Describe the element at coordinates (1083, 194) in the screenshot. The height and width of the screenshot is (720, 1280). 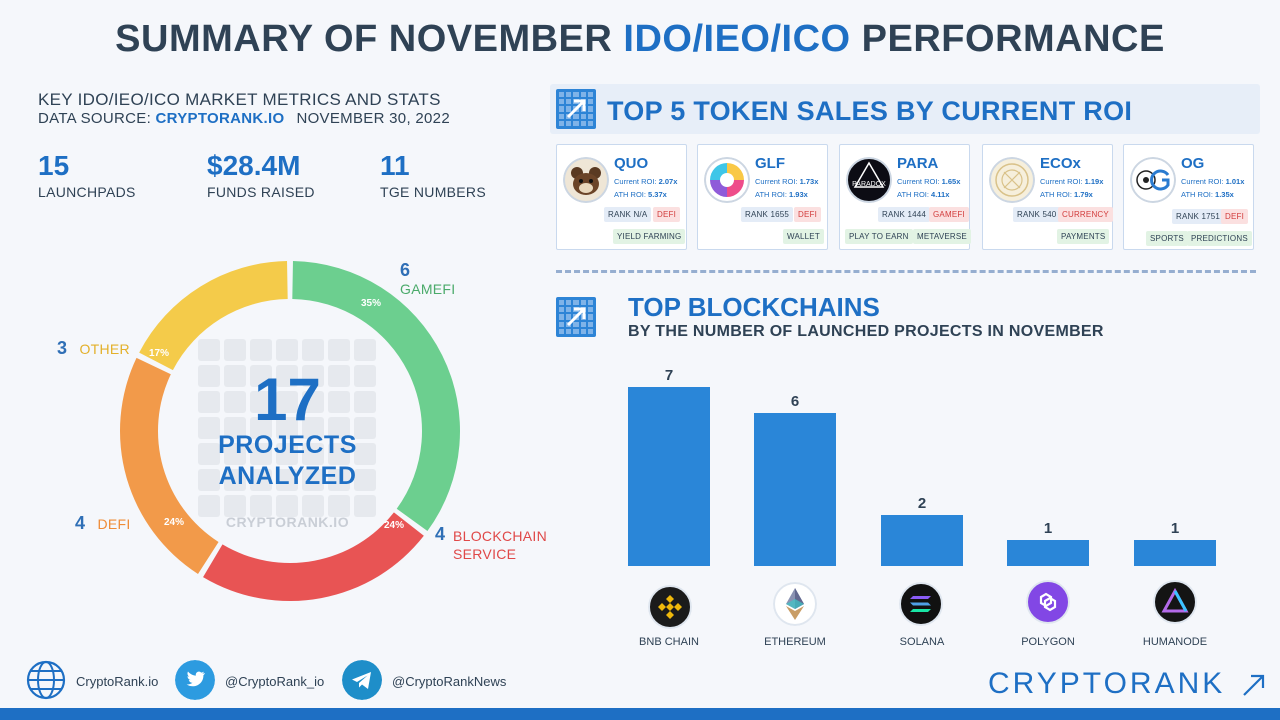
I see `ath-roi-value: 1.79x` at that location.